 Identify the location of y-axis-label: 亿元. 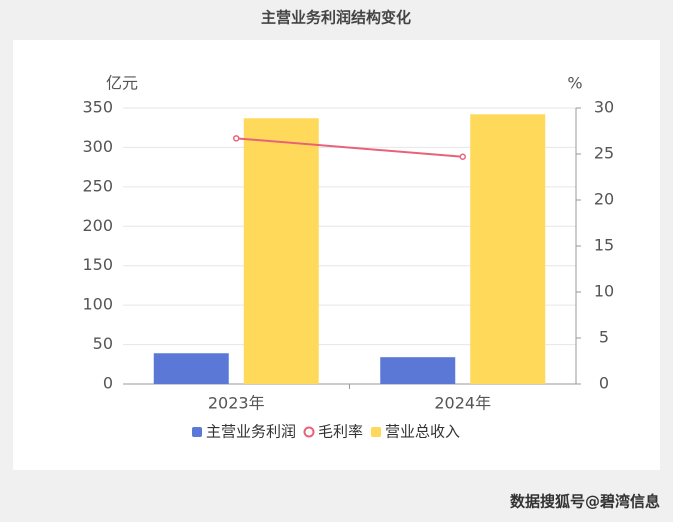
(122, 83).